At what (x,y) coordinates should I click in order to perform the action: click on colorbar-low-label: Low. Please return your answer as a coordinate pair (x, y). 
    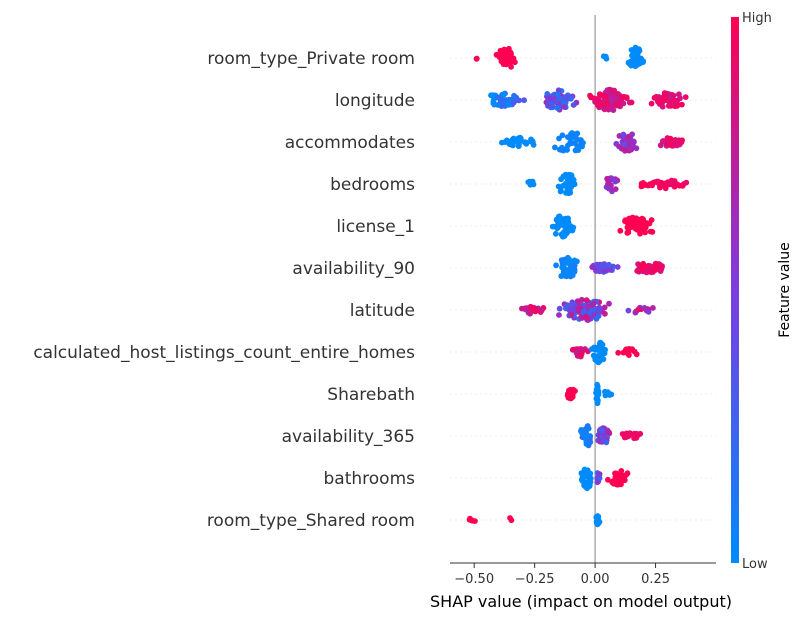
    Looking at the image, I should click on (755, 564).